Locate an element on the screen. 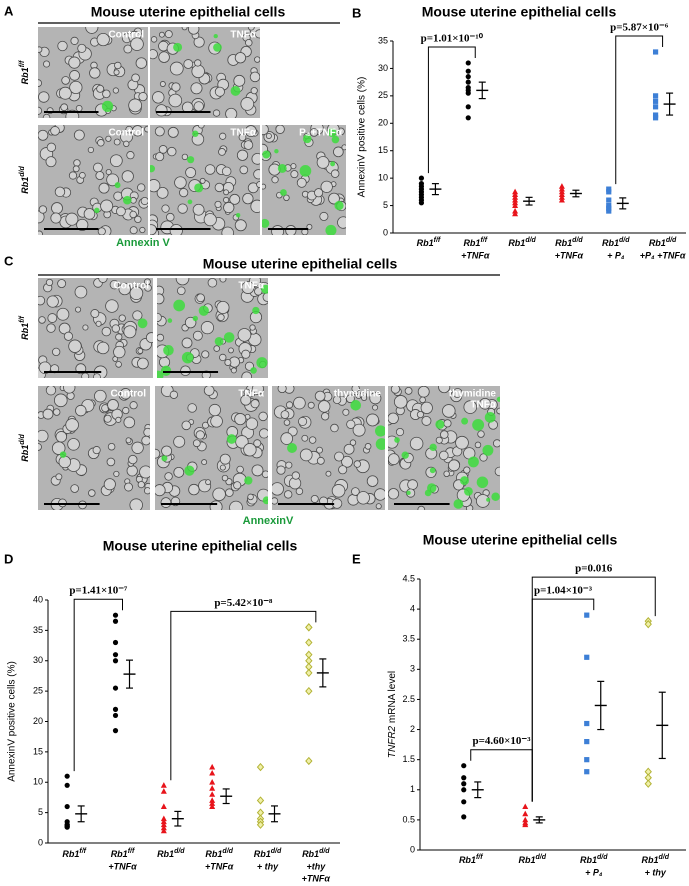 The height and width of the screenshot is (886, 689). micrograph: TNFα is located at coordinates (211, 448).